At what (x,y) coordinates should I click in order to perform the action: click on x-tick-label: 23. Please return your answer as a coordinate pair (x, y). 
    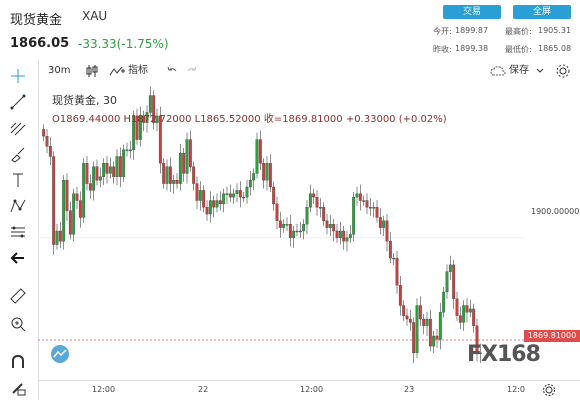
    Looking at the image, I should click on (409, 389).